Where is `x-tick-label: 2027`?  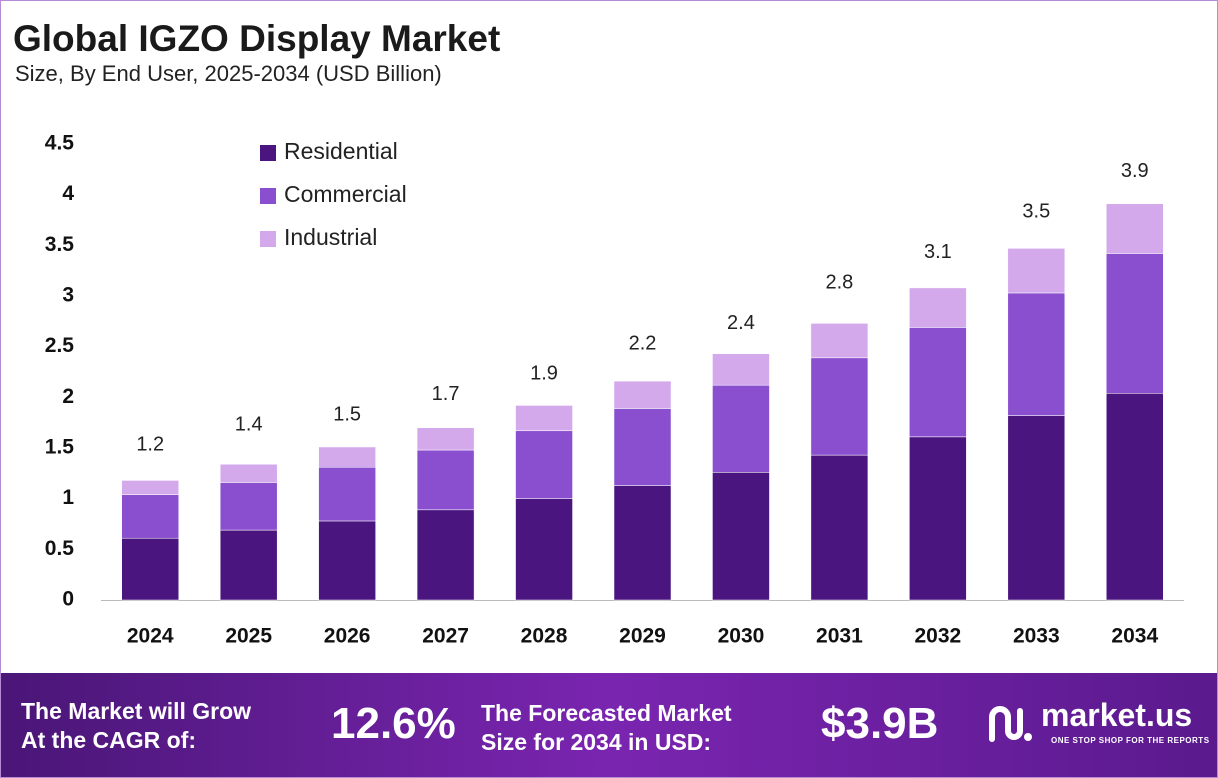
x-tick-label: 2027 is located at coordinates (445, 636).